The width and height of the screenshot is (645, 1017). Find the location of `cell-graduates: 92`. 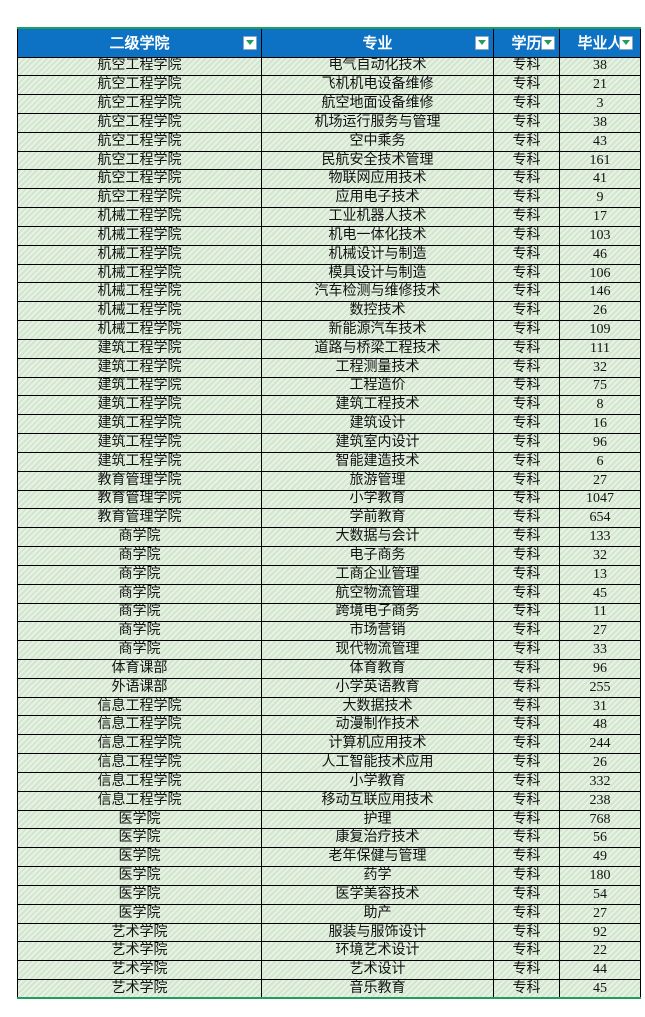

cell-graduates: 92 is located at coordinates (600, 932).